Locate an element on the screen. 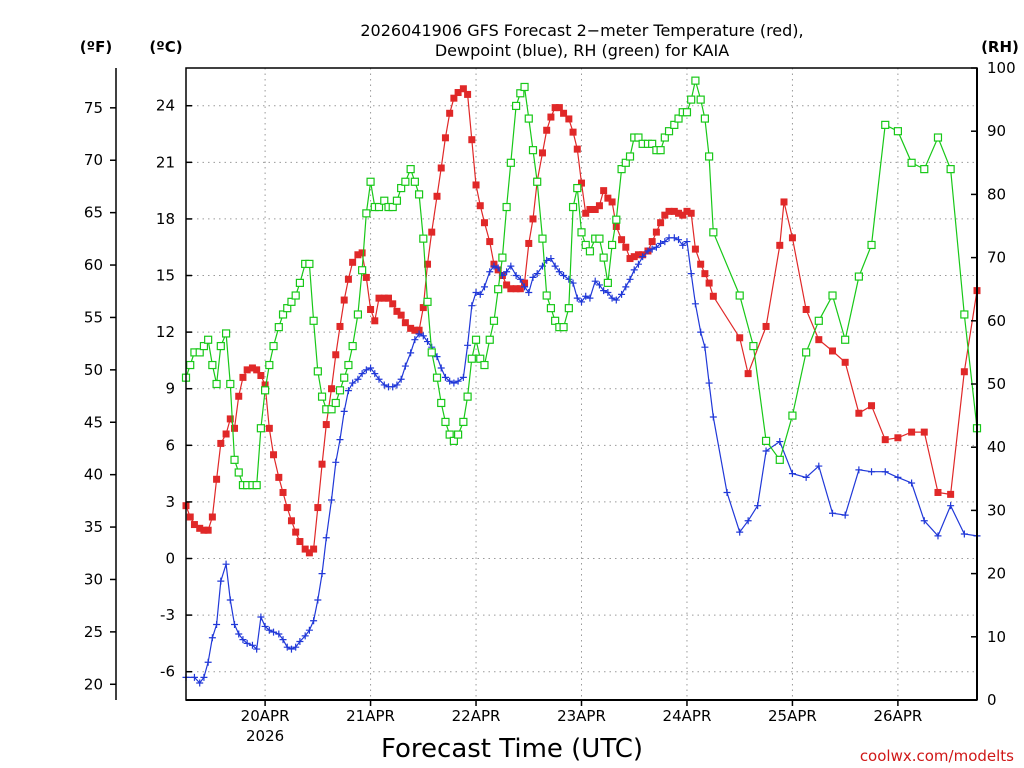 This screenshot has width=1024, height=768. celsius-tick-label: -6 is located at coordinates (167, 672).